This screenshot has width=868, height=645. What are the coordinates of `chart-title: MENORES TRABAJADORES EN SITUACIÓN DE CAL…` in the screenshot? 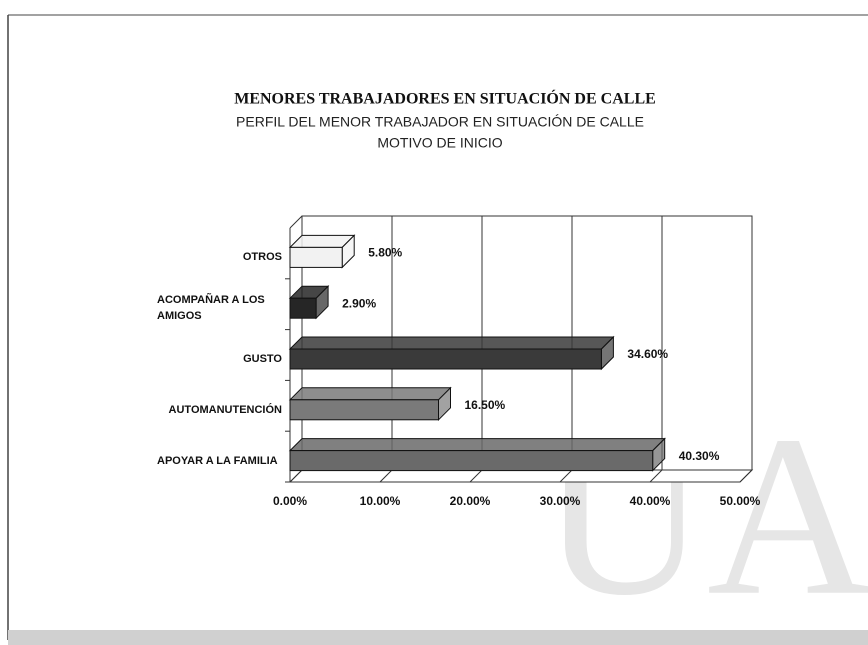 It's located at (445, 98).